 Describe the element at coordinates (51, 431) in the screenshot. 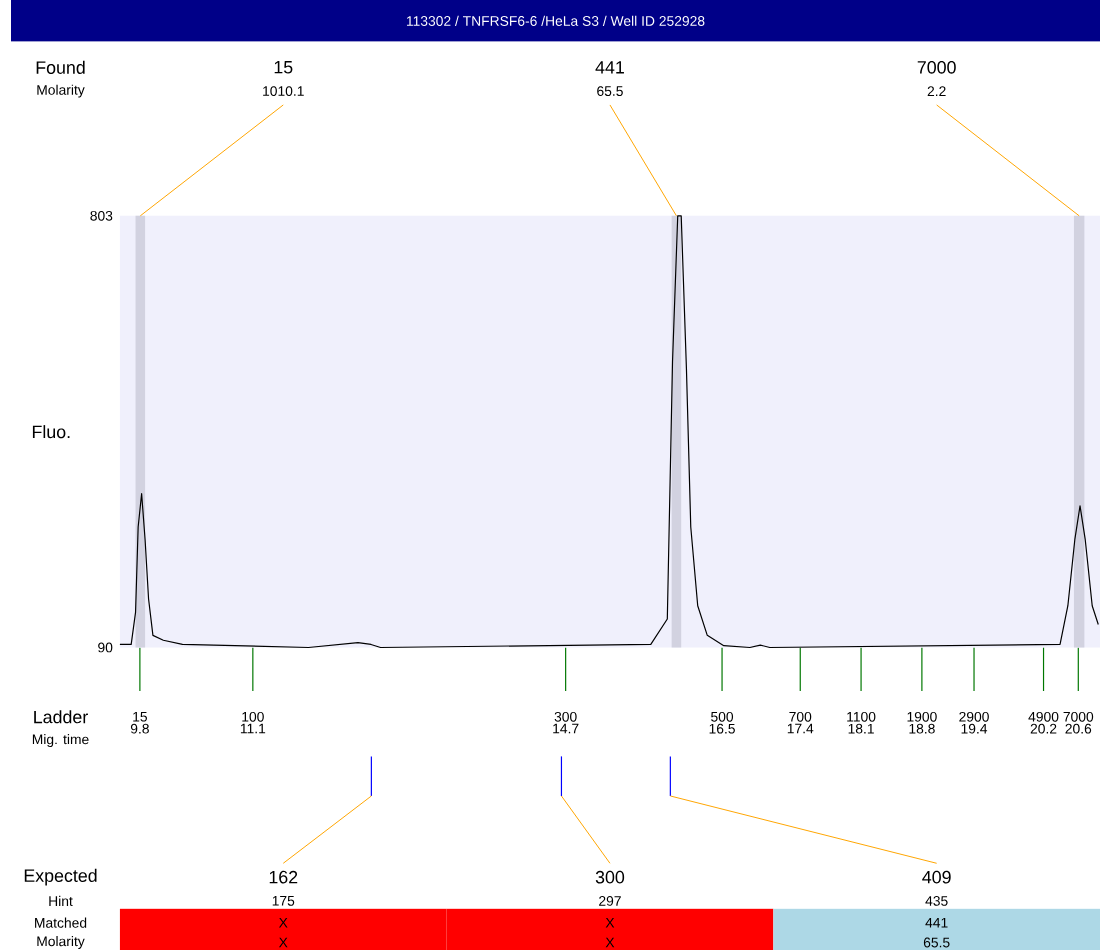

I see `y-axis-title: Fluo.` at that location.